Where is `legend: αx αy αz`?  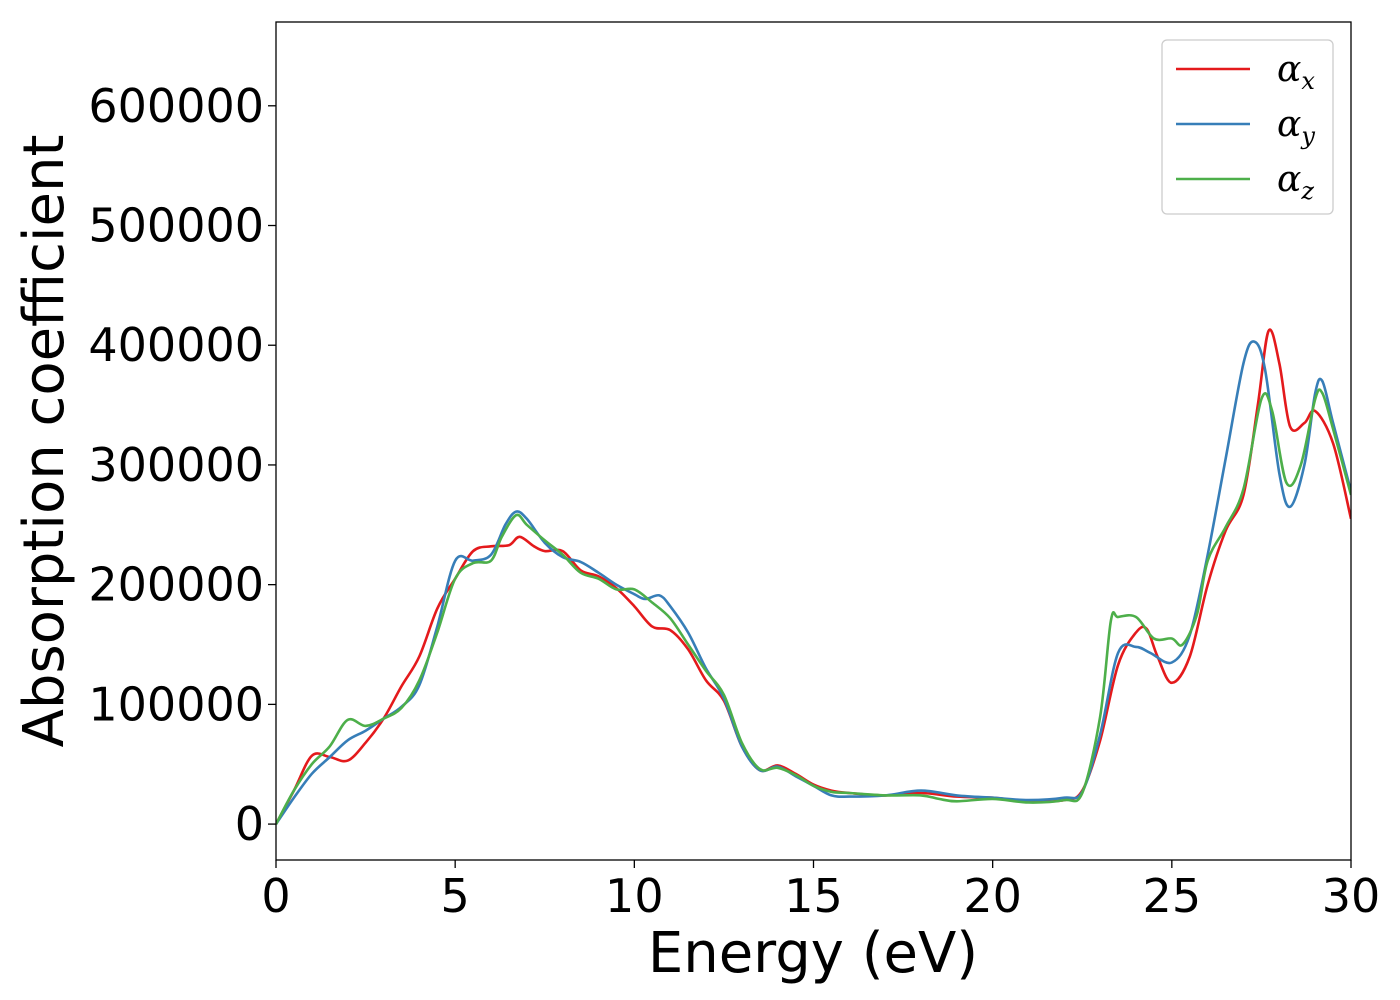
legend: αx αy αz is located at coordinates (1247, 127).